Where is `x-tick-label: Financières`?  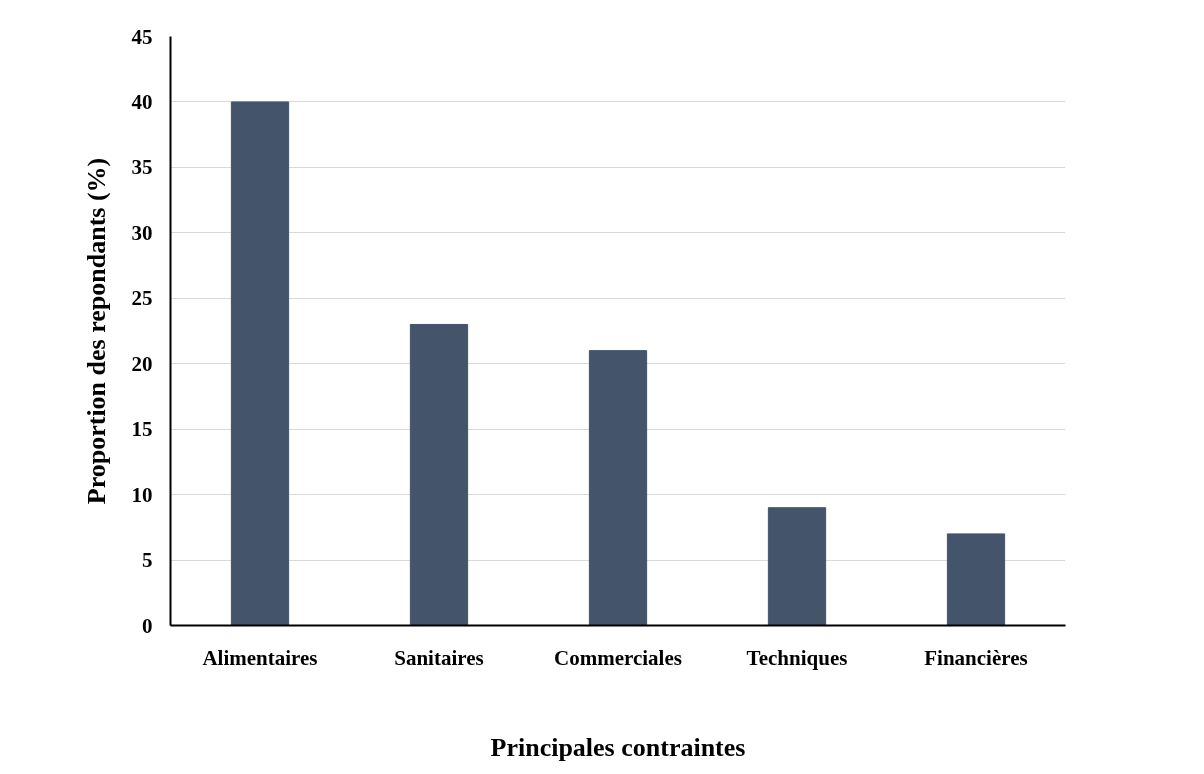 x-tick-label: Financières is located at coordinates (976, 657).